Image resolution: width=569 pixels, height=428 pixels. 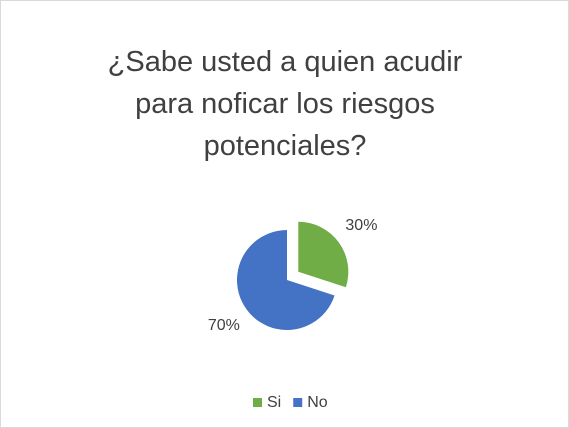 I want to click on data-label: 70%, so click(x=224, y=325).